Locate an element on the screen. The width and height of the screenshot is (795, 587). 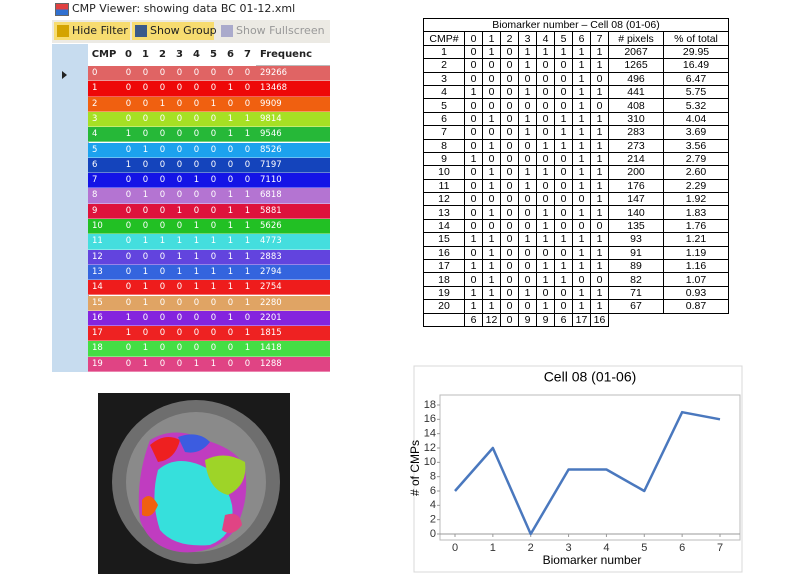
grid-row: 3 0 0 0 0 0 0 1 1 9814 is located at coordinates (209, 119).